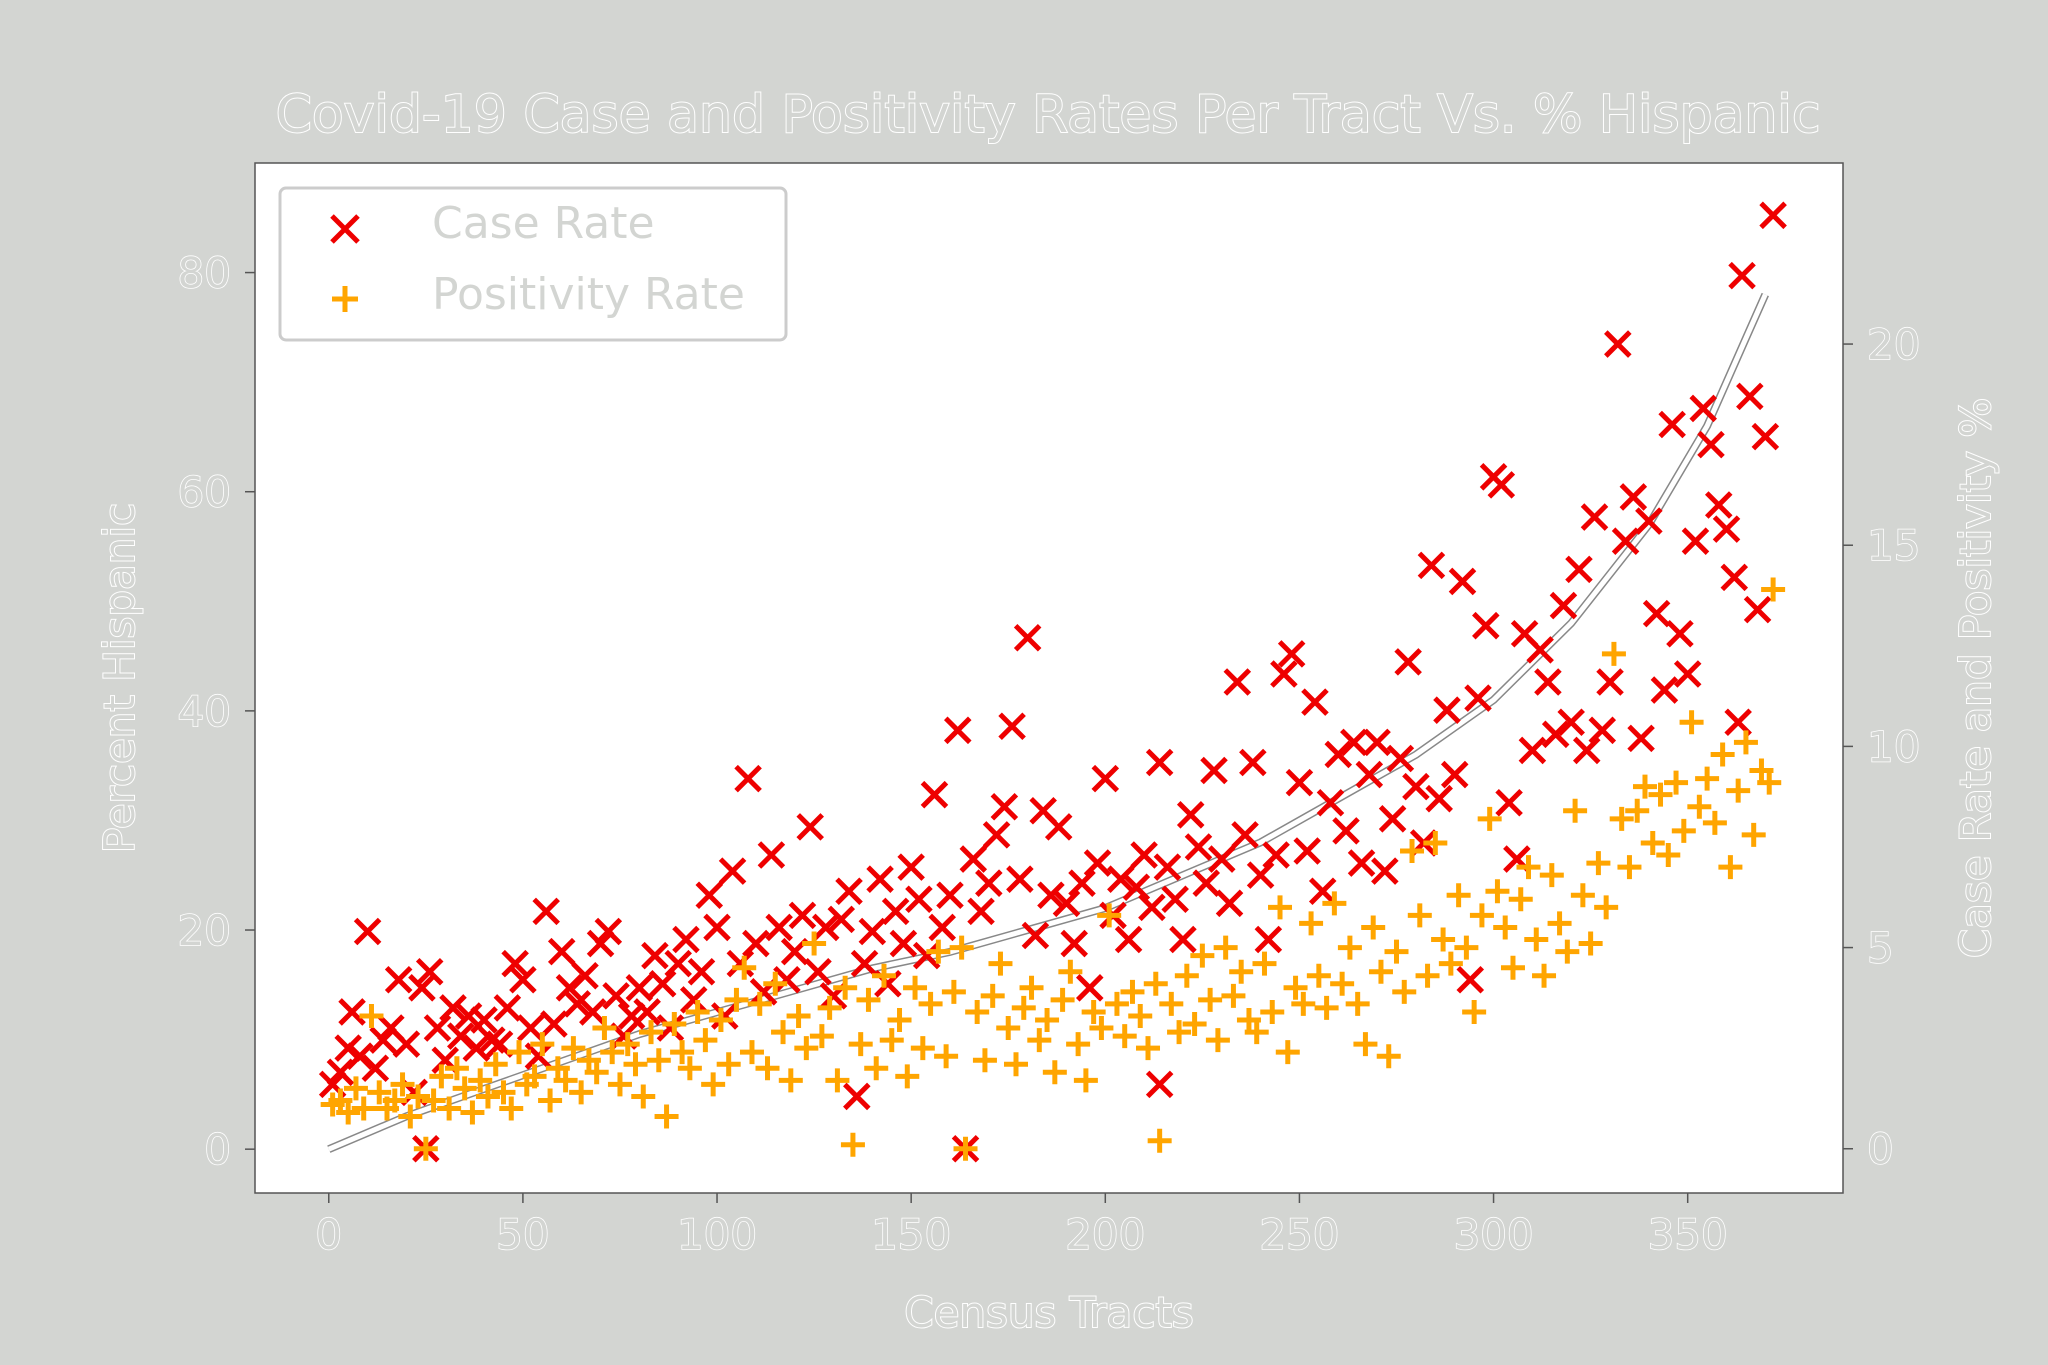  What do you see at coordinates (1493, 1234) in the screenshot?
I see `x-tick-label: 300` at bounding box center [1493, 1234].